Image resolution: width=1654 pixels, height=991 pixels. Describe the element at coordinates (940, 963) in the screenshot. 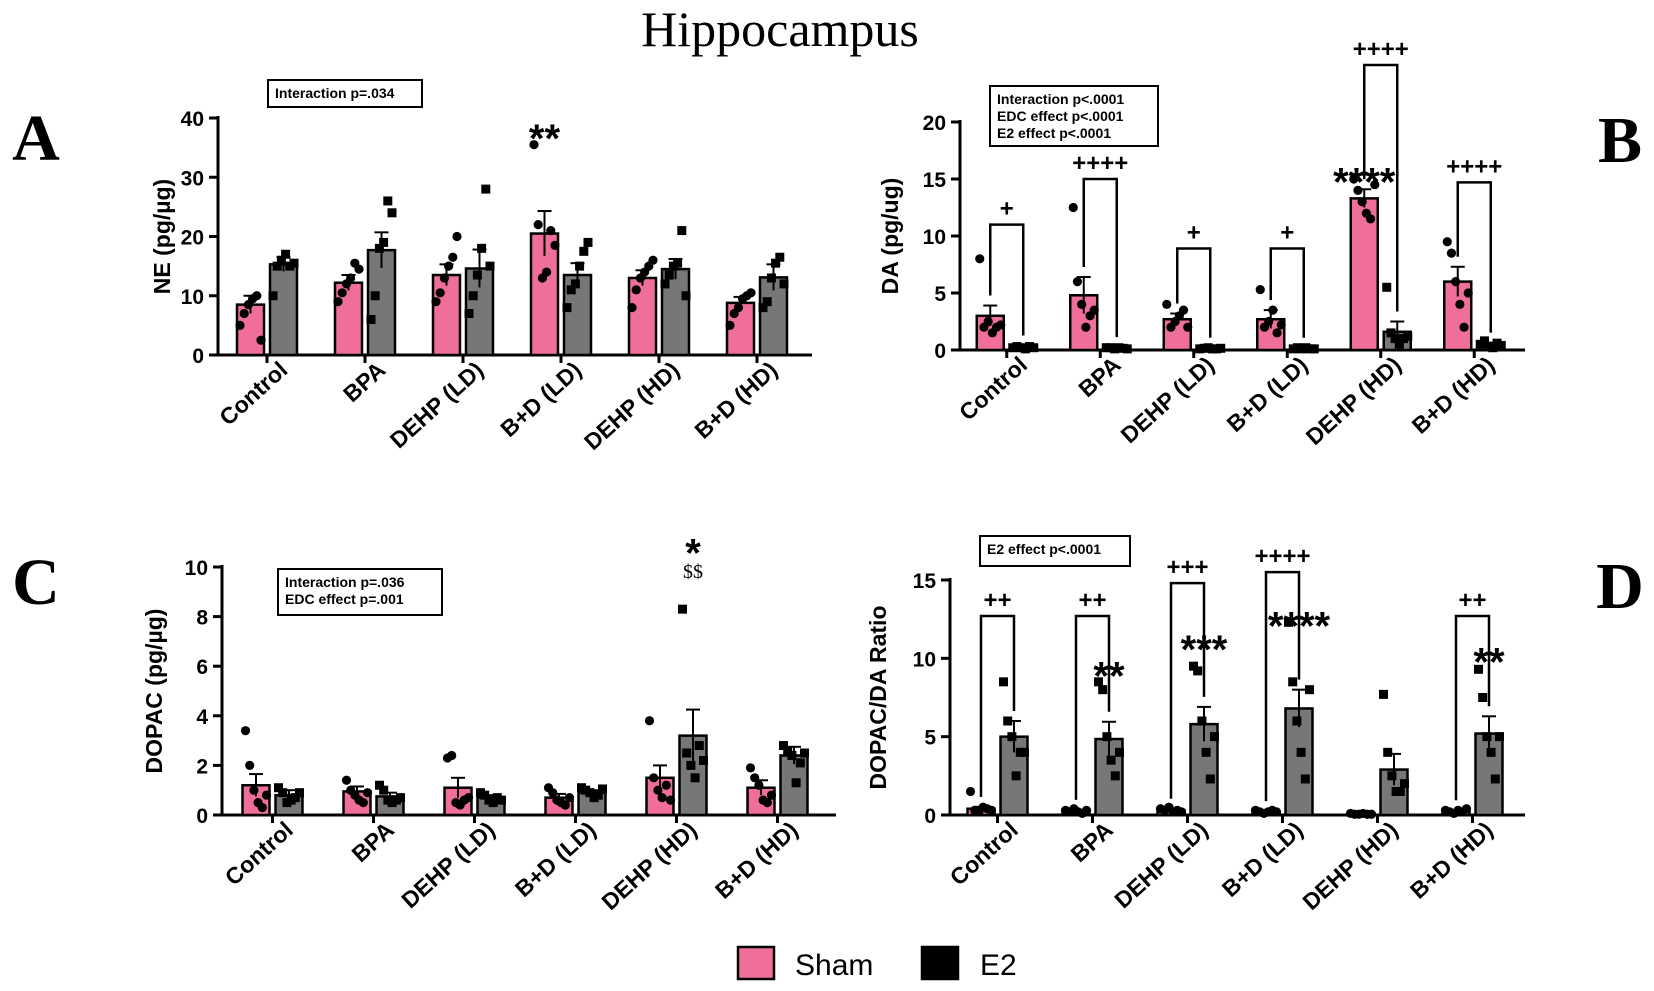

I see `legend-swatch-e2` at that location.